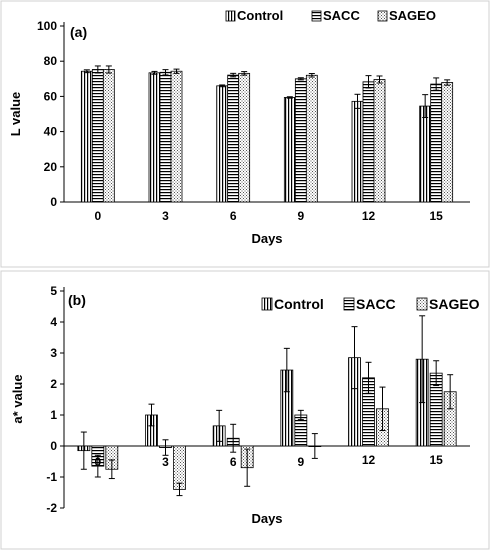 The image size is (490, 550). I want to click on y-tick-label: 5, so click(53, 291).